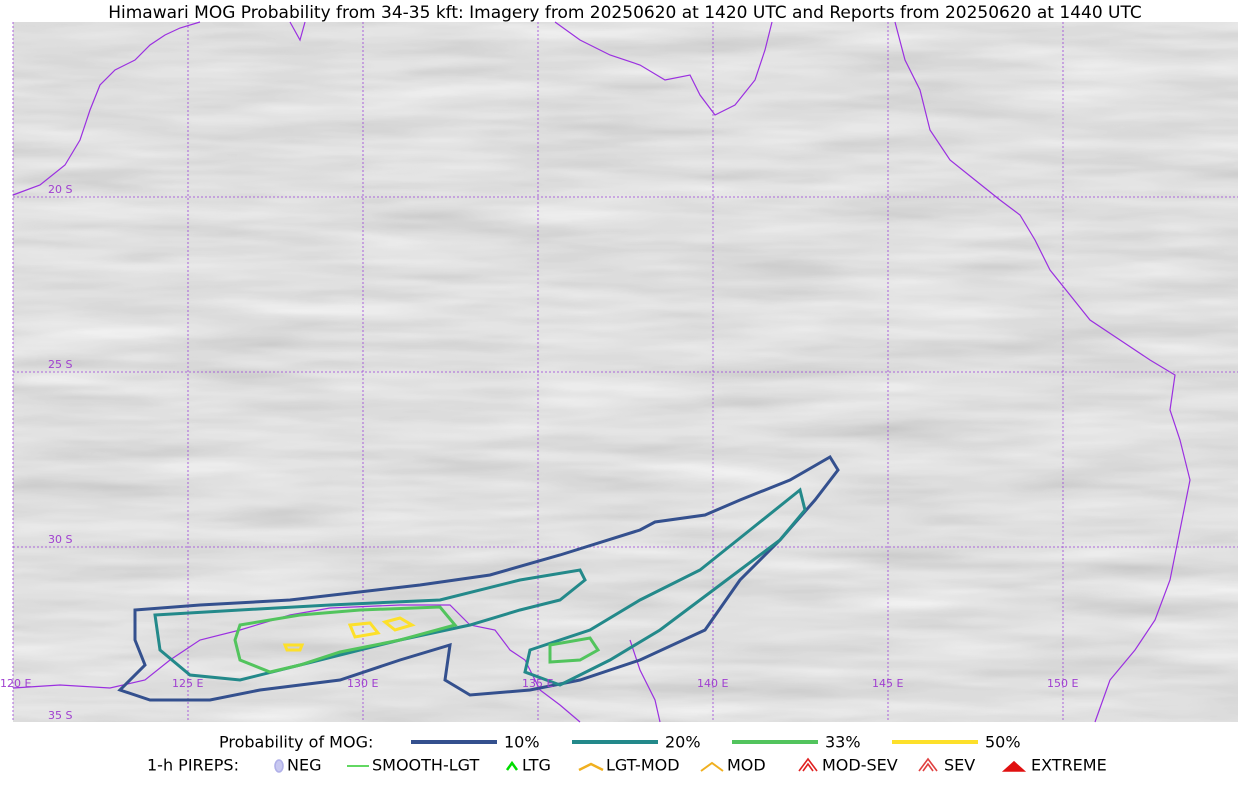 This screenshot has height=786, width=1250. Describe the element at coordinates (15, 683) in the screenshot. I see `lon-label: 120 E` at that location.